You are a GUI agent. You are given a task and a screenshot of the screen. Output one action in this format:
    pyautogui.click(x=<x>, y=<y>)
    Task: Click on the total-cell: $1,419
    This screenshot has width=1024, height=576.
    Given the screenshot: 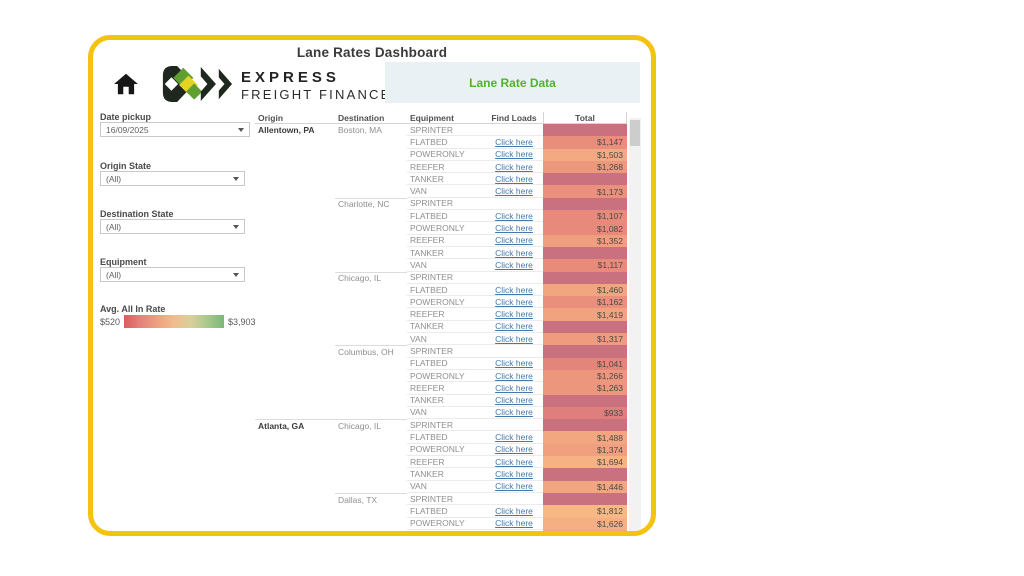 What is the action you would take?
    pyautogui.click(x=585, y=314)
    